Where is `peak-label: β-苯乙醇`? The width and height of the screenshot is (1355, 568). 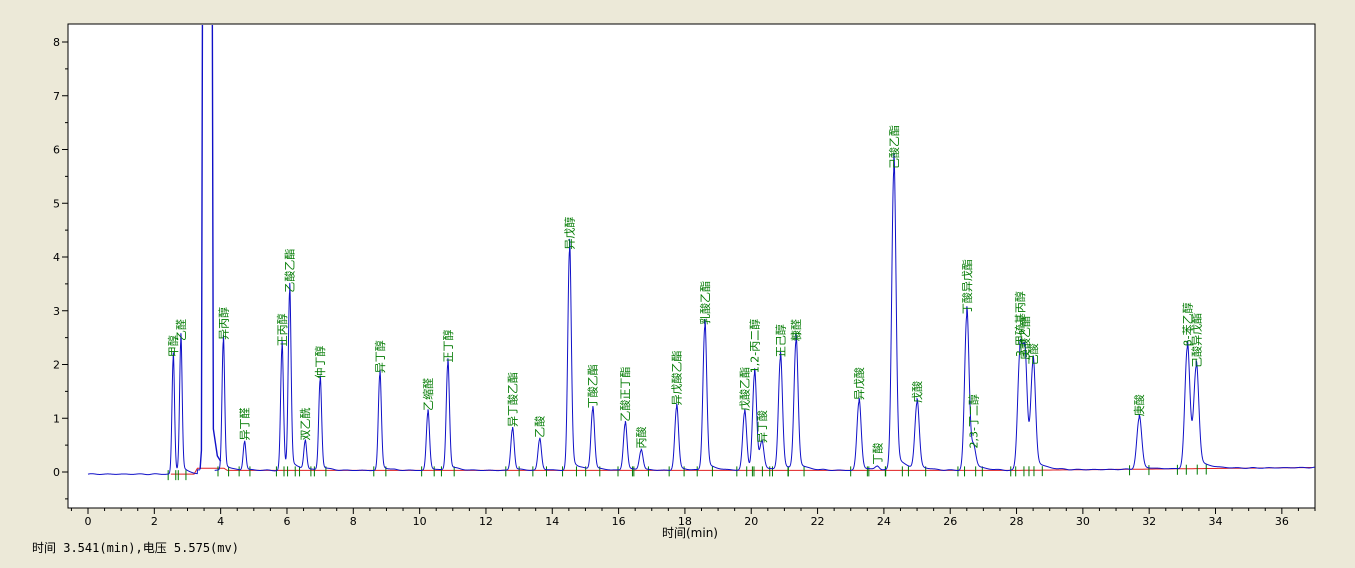 peak-label: β-苯乙醇 is located at coordinates (1187, 324).